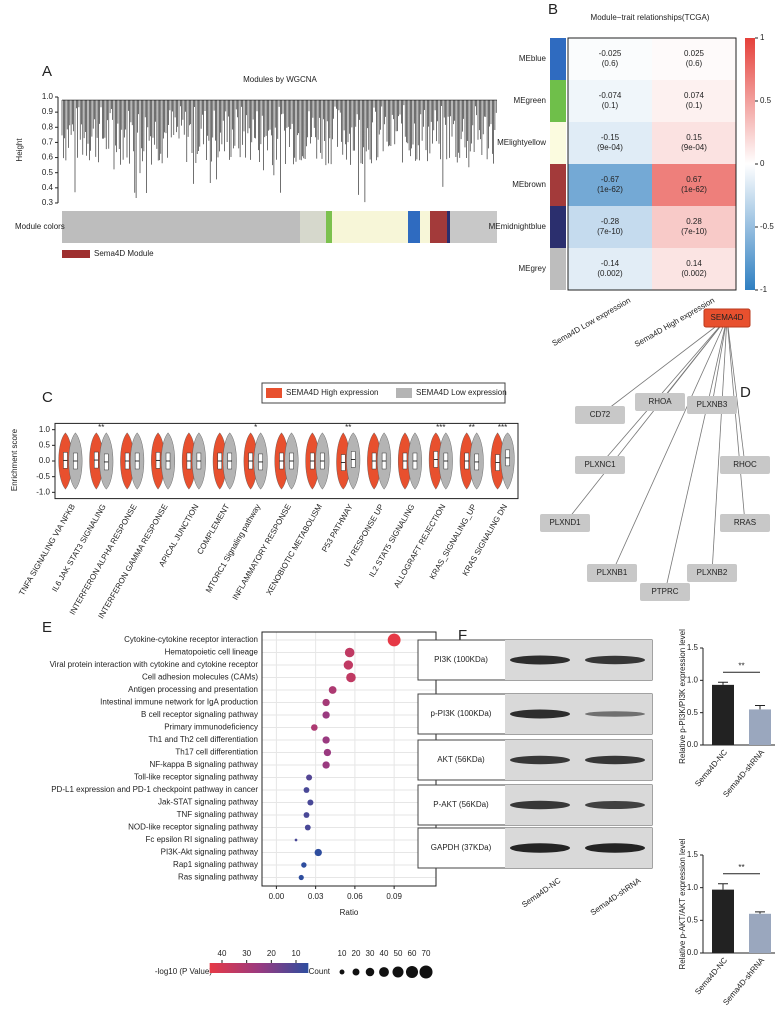 The image size is (783, 1035). Describe the element at coordinates (745, 464) in the screenshot. I see `node-label: RHOC` at that location.